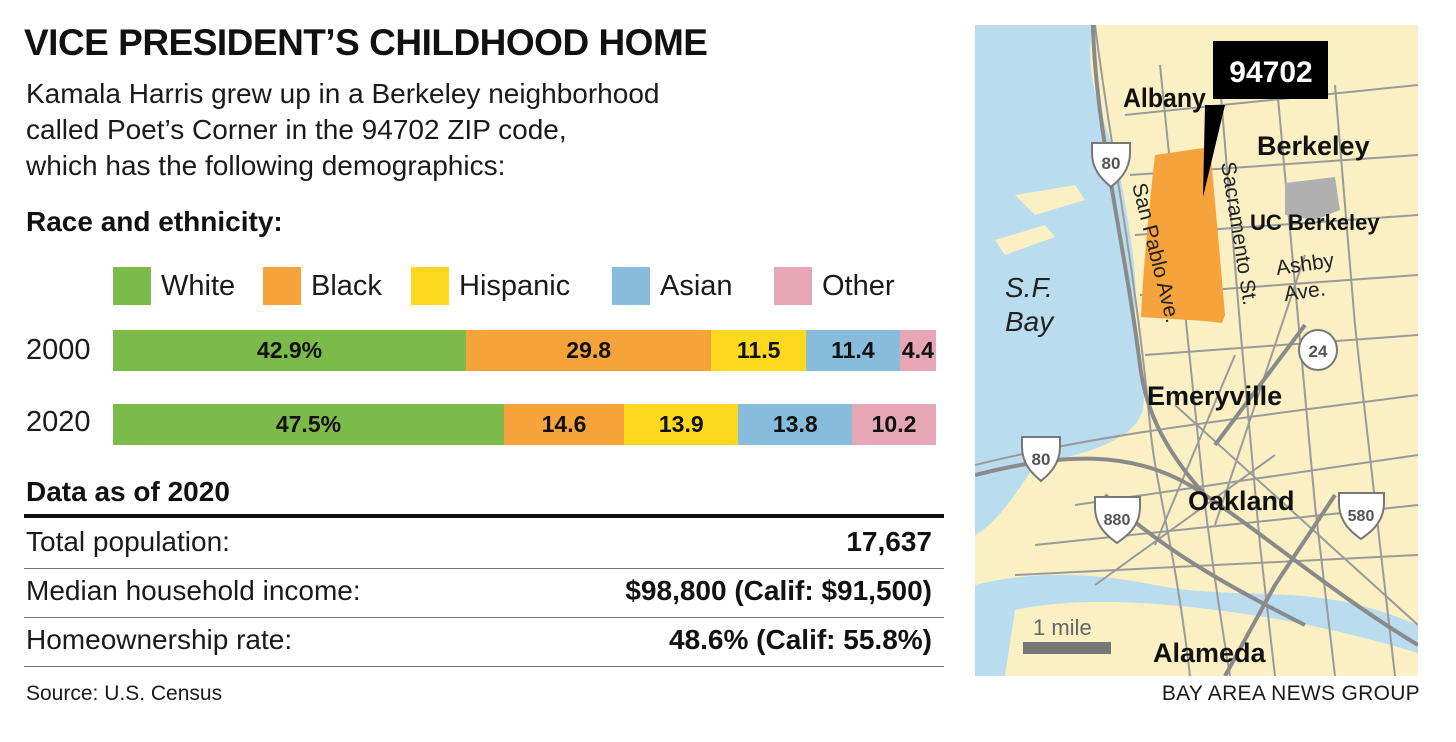 Image resolution: width=1456 pixels, height=742 pixels. What do you see at coordinates (346, 285) in the screenshot?
I see `legend-label: Black` at bounding box center [346, 285].